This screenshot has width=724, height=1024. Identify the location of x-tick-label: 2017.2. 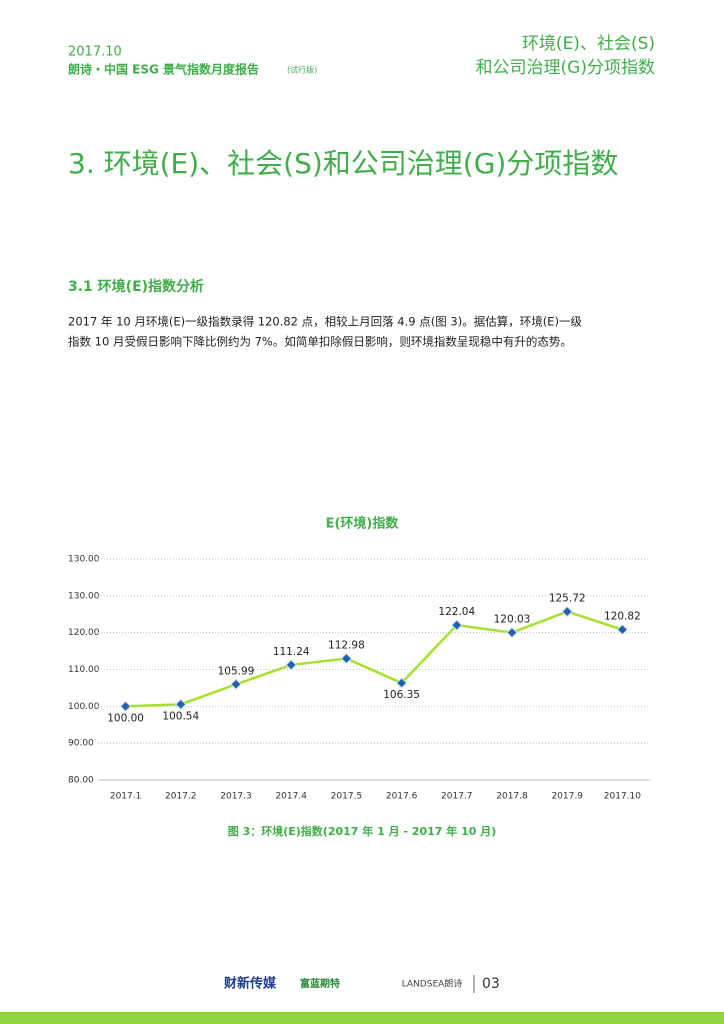
(181, 797).